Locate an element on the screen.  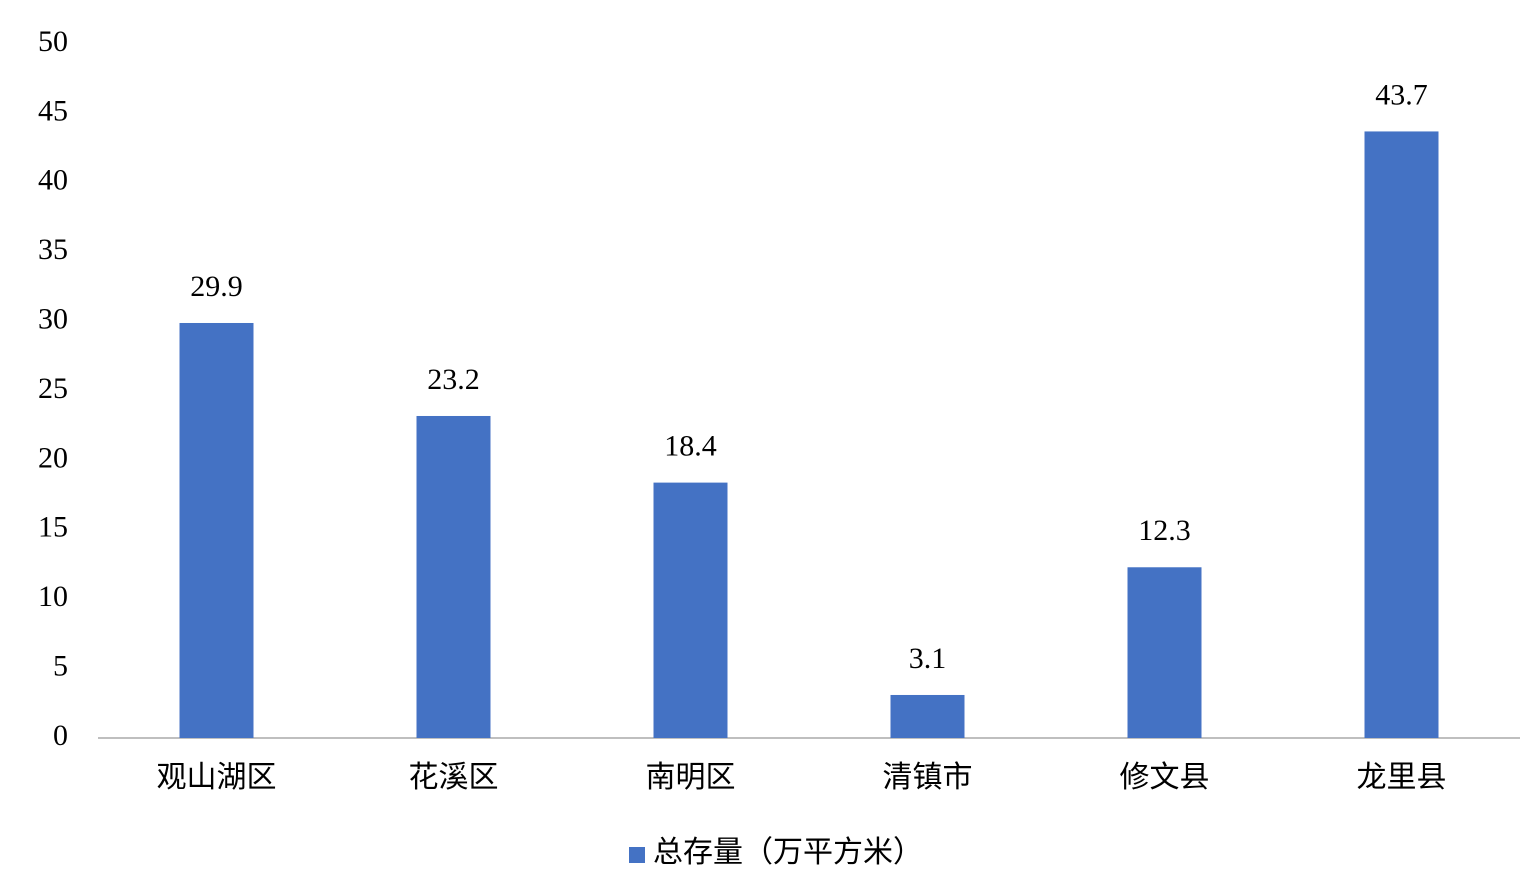
x-tick-label: 清镇市 is located at coordinates (928, 777).